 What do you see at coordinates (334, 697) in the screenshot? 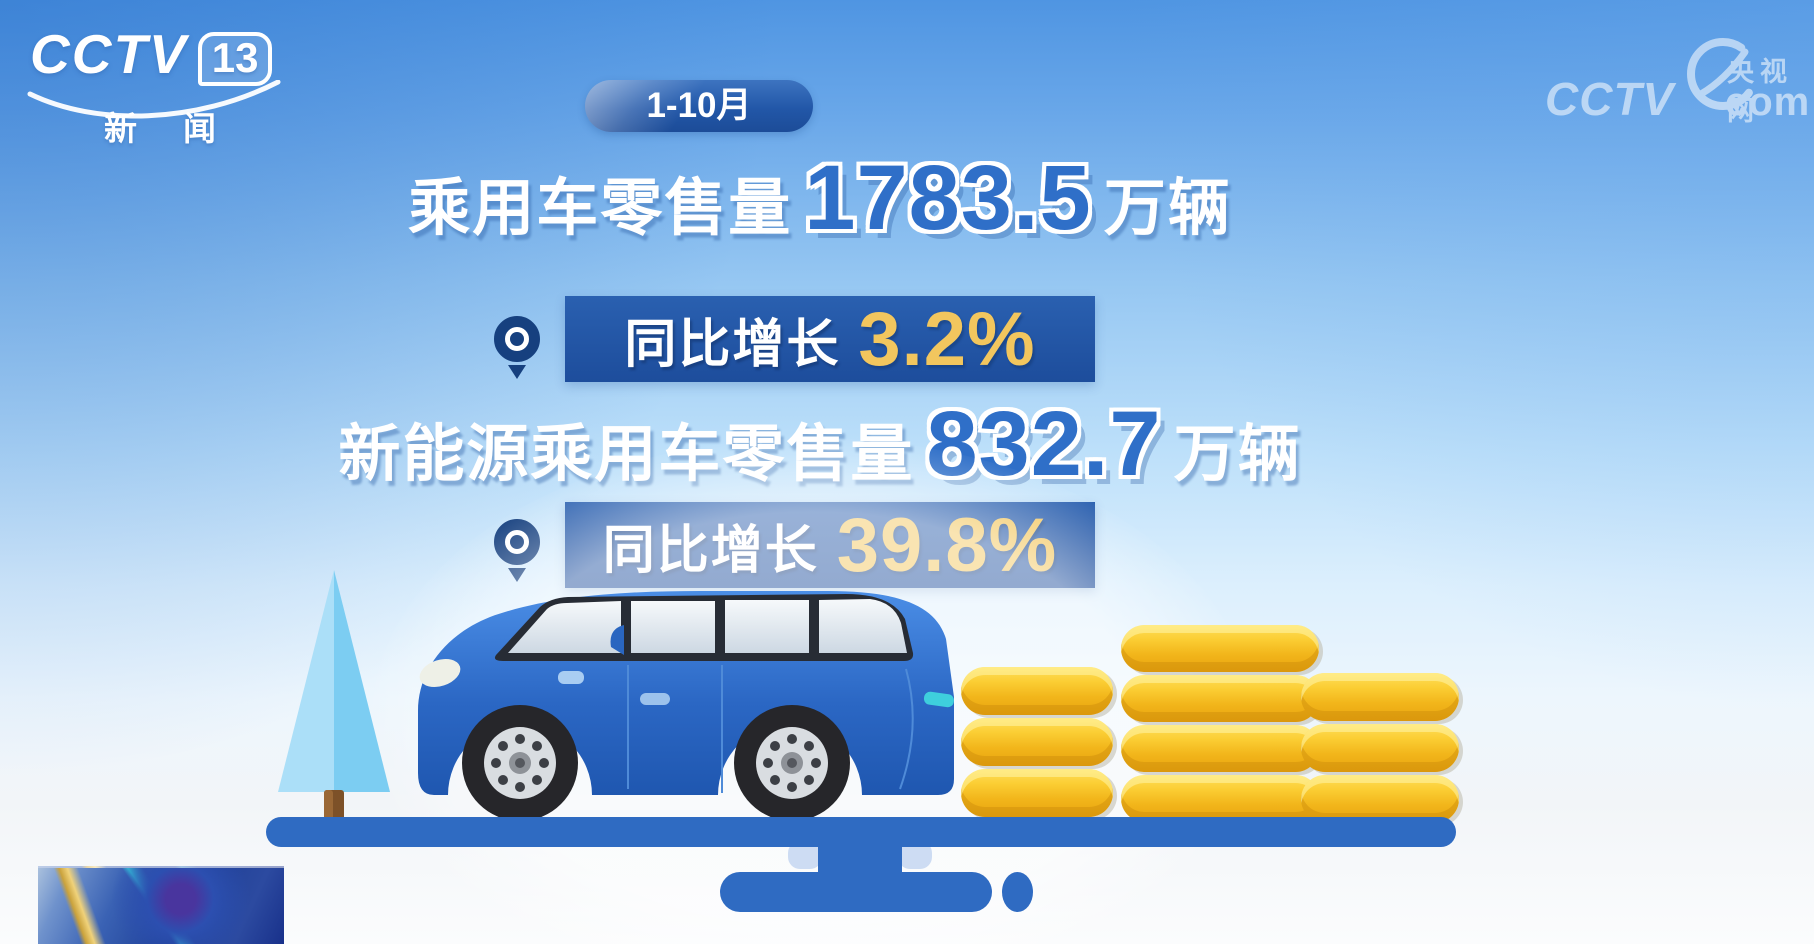
I see `tree-illustration` at bounding box center [334, 697].